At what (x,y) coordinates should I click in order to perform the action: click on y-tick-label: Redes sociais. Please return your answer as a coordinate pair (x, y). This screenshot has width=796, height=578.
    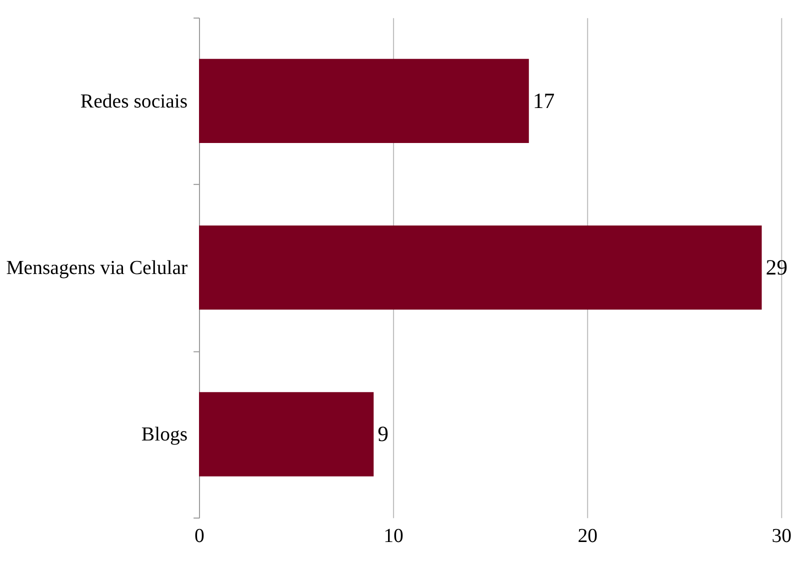
    Looking at the image, I should click on (134, 101).